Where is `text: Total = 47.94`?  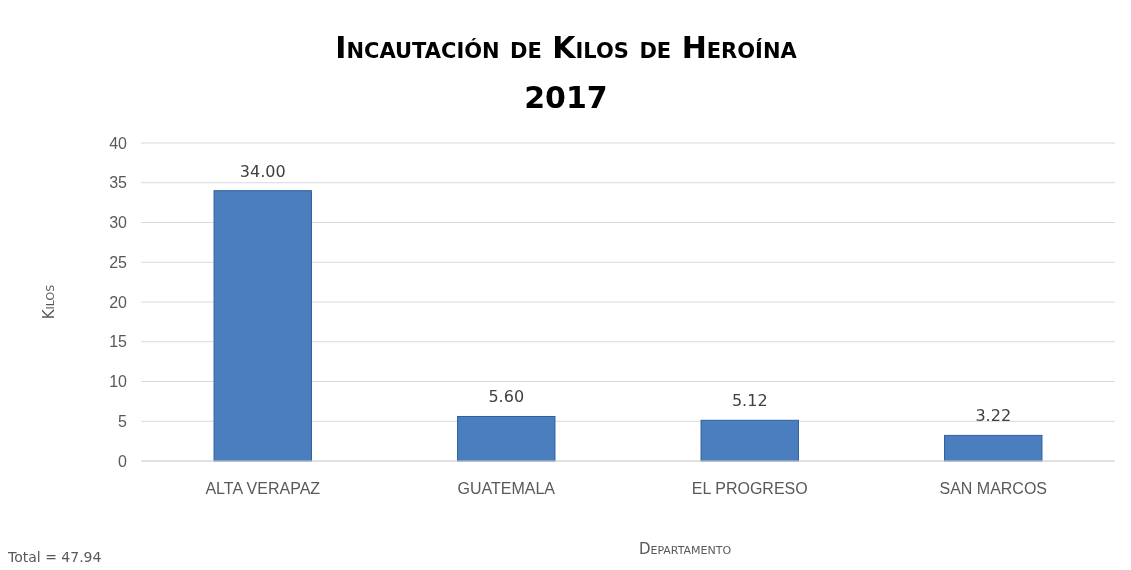 text: Total = 47.94 is located at coordinates (54, 557).